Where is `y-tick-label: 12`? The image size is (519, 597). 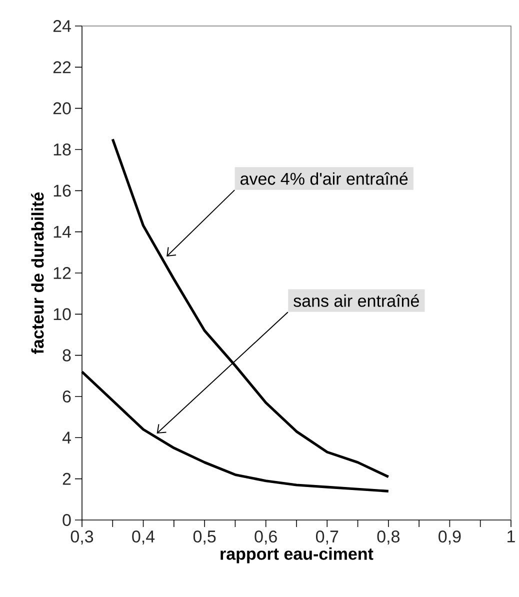
y-tick-label: 12 is located at coordinates (62, 273).